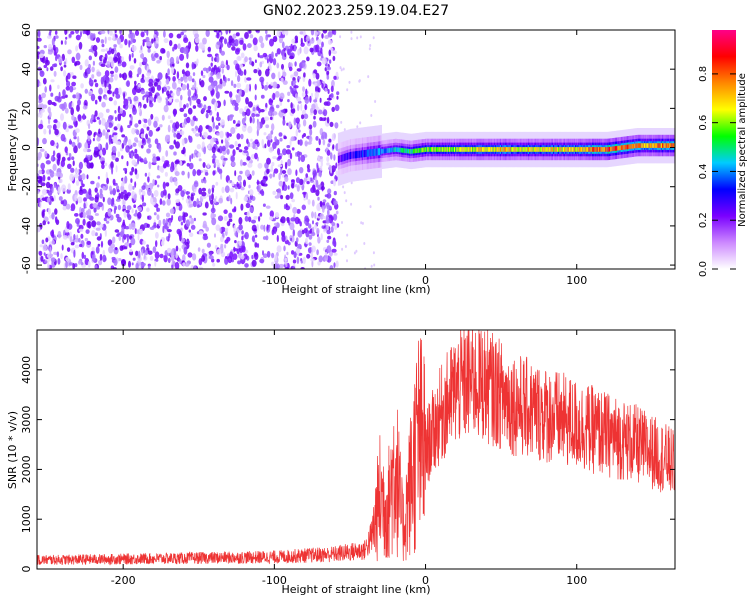 This screenshot has height=600, width=750. I want to click on spectrogram-x-axis-title: Height of straight line (km), so click(355, 289).